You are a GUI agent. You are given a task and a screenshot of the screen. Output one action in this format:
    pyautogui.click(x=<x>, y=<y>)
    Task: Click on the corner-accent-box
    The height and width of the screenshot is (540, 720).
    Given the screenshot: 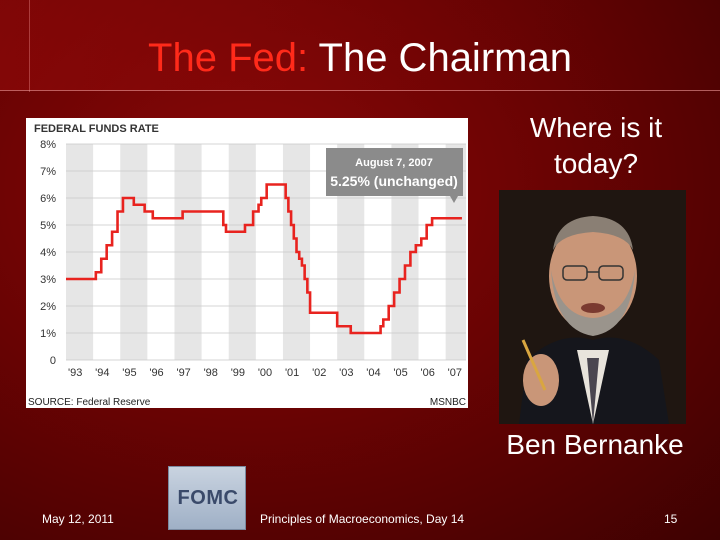 What is the action you would take?
    pyautogui.click(x=15, y=46)
    